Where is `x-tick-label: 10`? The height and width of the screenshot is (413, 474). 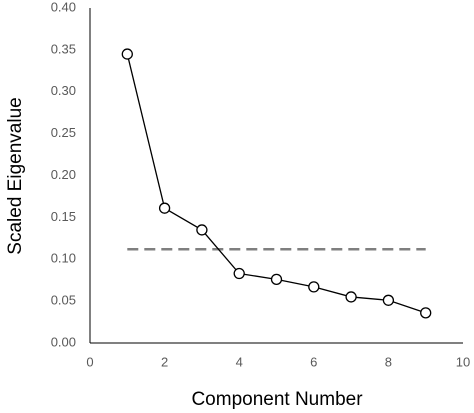
x-tick-label: 10 is located at coordinates (463, 361).